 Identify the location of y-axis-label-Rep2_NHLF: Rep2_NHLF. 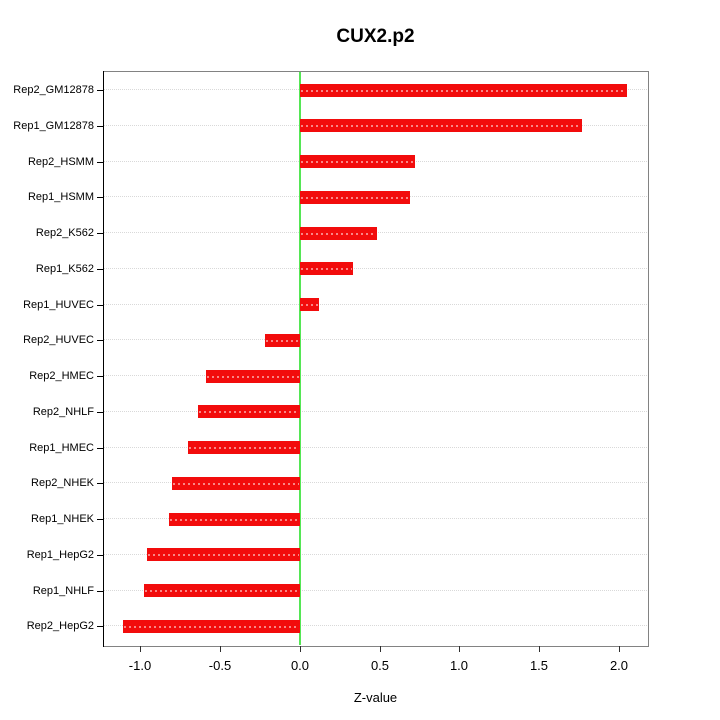
(63, 412).